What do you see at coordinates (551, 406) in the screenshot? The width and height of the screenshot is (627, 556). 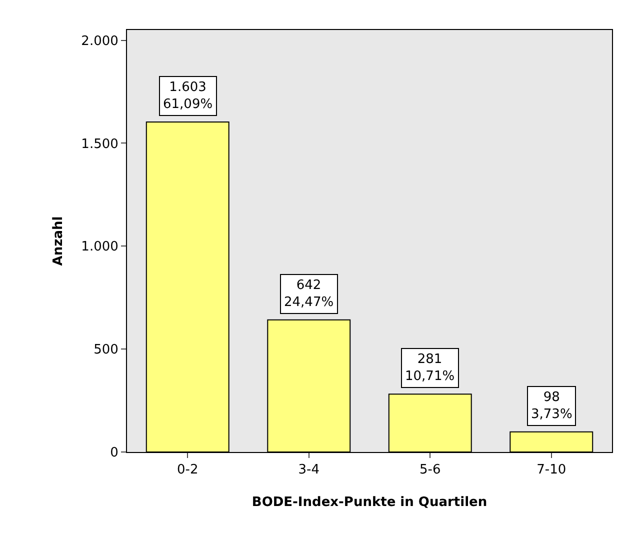 I see `data-label: 98 3,73%` at bounding box center [551, 406].